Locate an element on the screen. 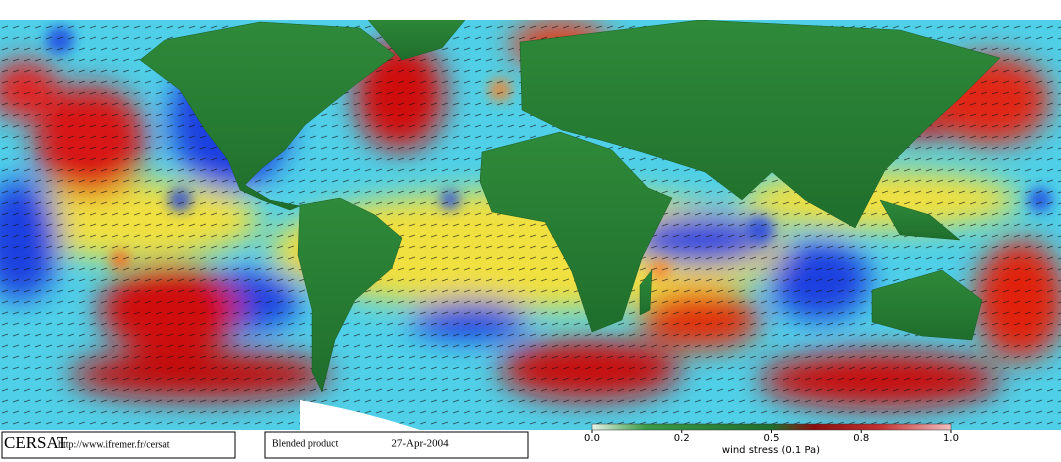 The width and height of the screenshot is (1061, 462). url: http://www.ifremer.fr/cersat is located at coordinates (114, 444).